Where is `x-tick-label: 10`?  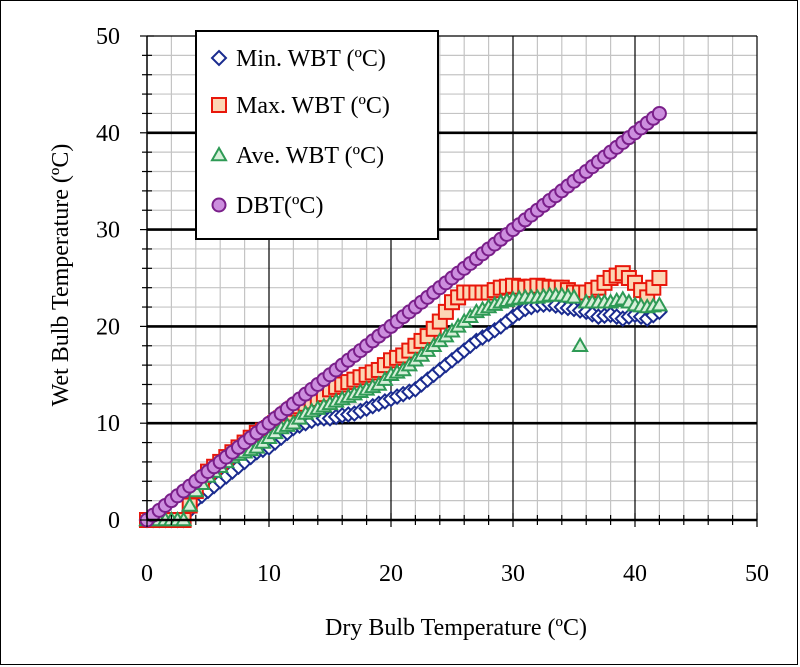
x-tick-label: 10 is located at coordinates (269, 574).